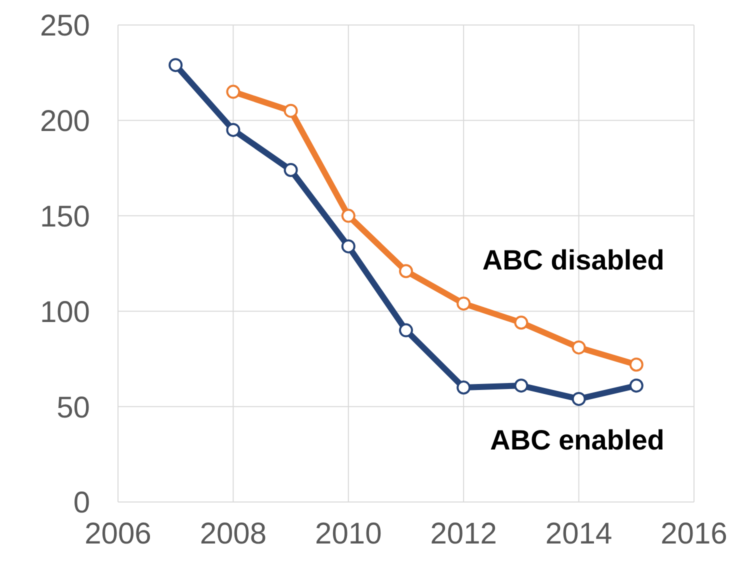  Describe the element at coordinates (463, 533) in the screenshot. I see `x-tick-label: 2012` at that location.